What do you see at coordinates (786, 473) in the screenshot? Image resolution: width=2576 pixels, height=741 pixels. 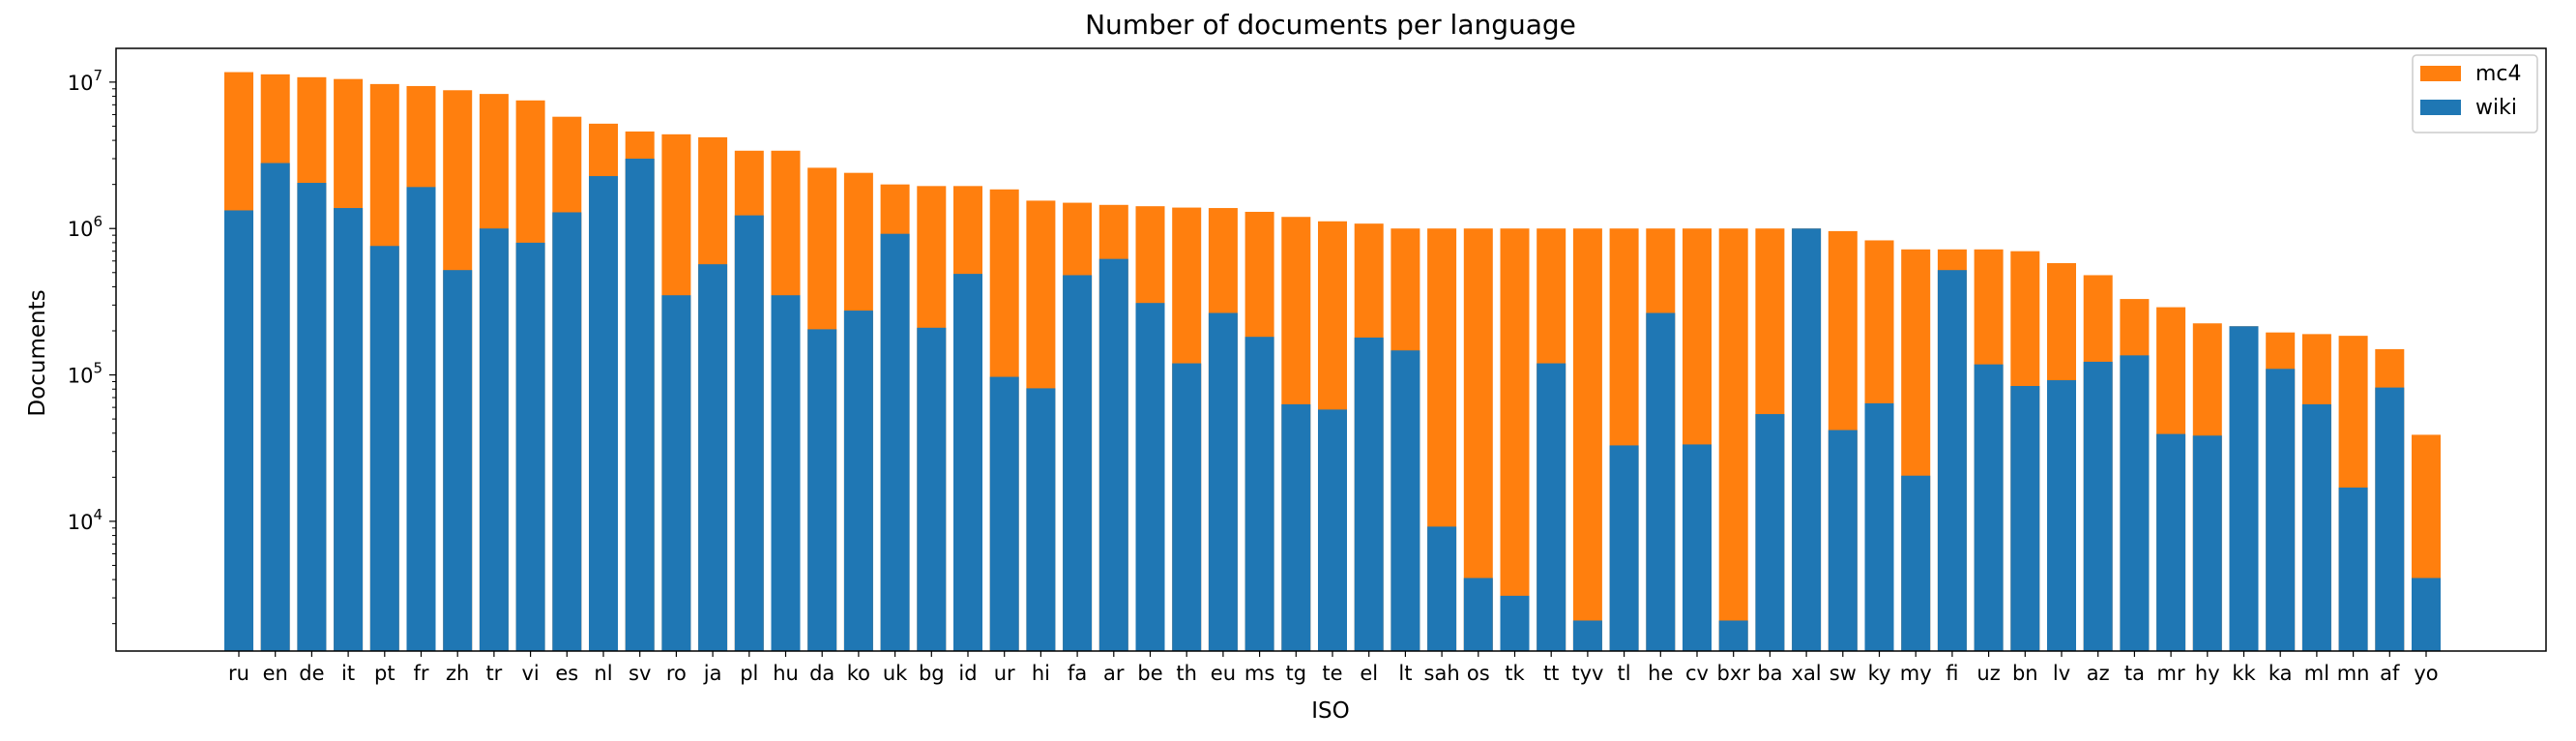 I see `bar-wiki-hu` at bounding box center [786, 473].